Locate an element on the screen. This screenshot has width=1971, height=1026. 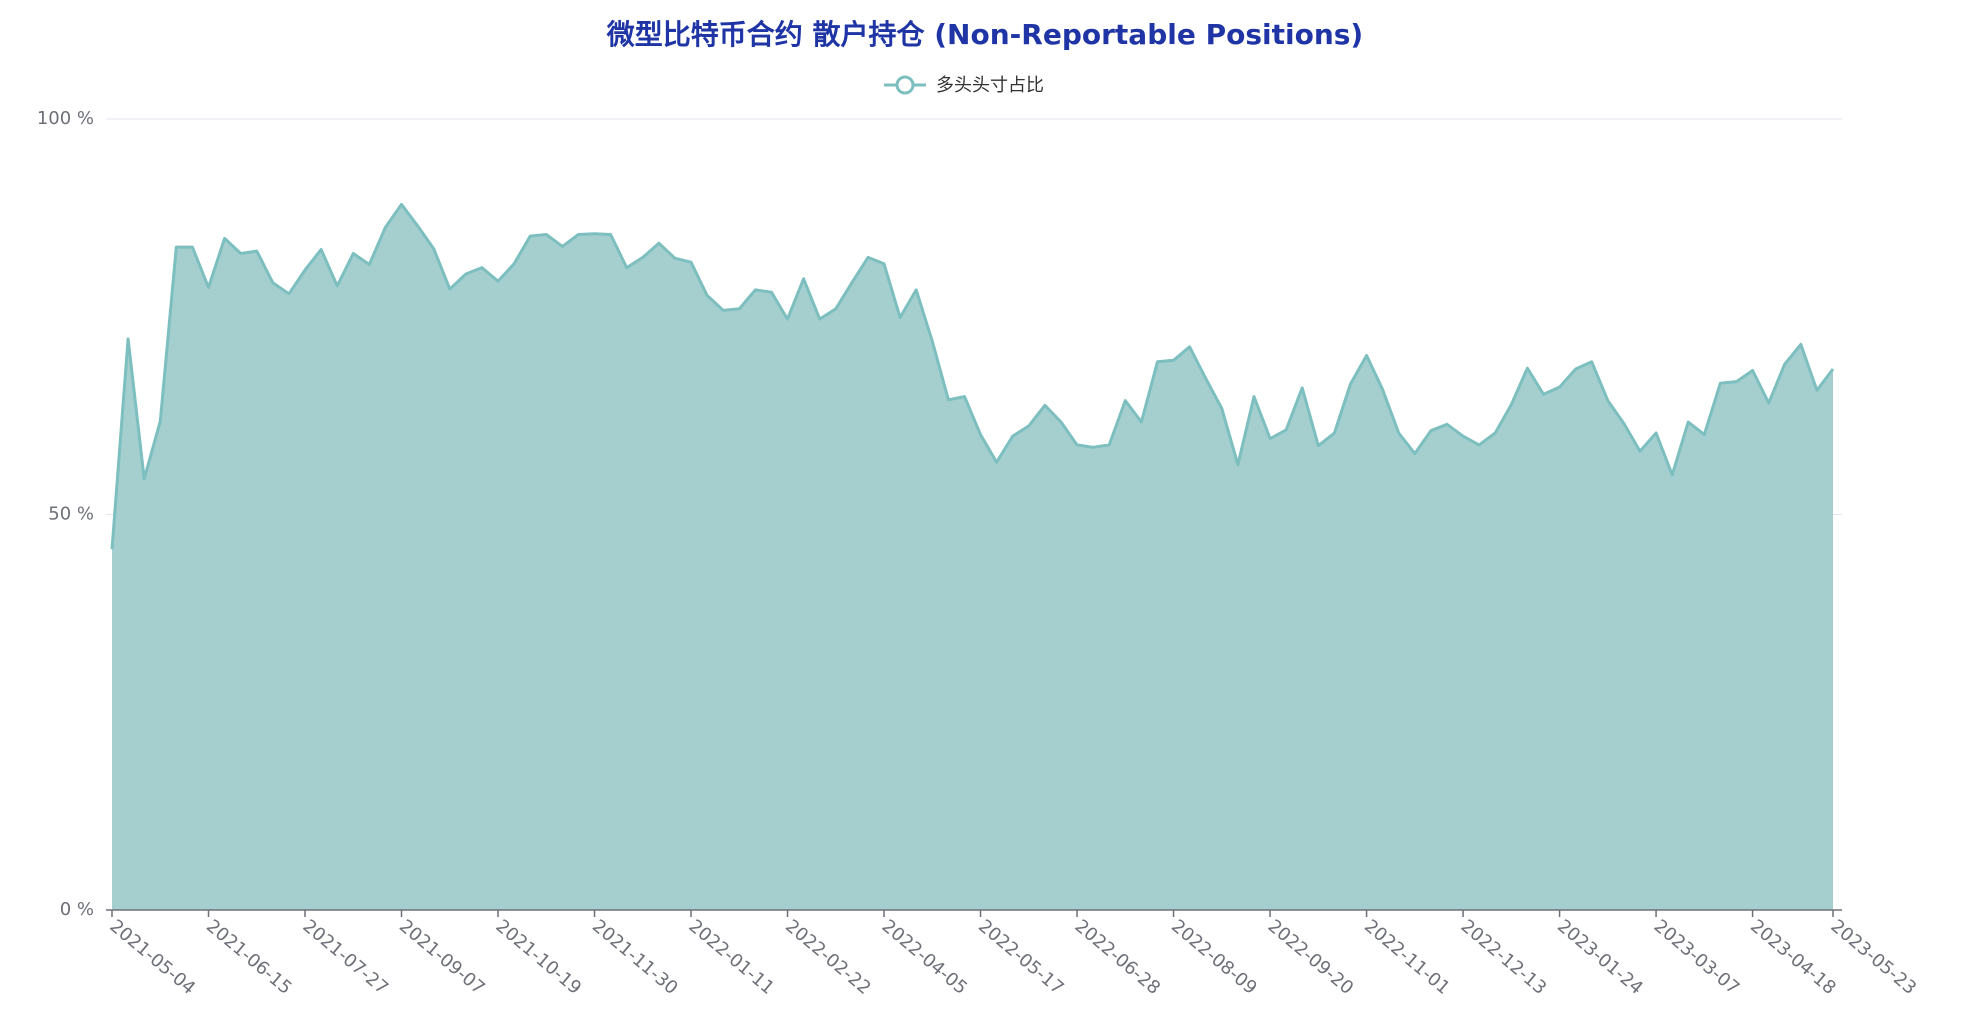
legend-marker is located at coordinates (905, 85).